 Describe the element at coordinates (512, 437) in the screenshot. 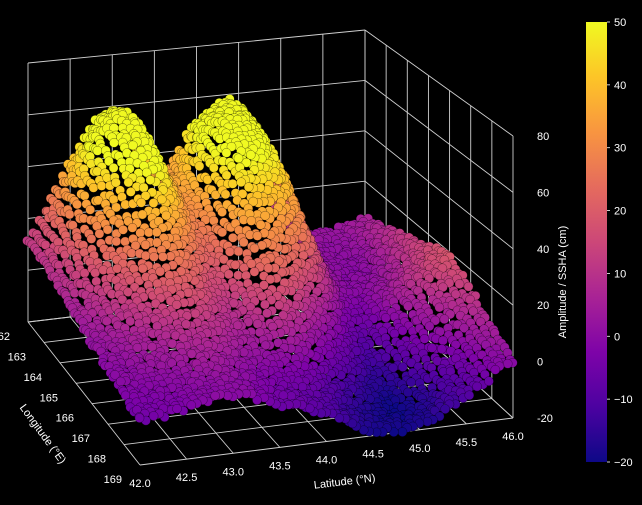

I see `x-tick-label: 46.0` at that location.